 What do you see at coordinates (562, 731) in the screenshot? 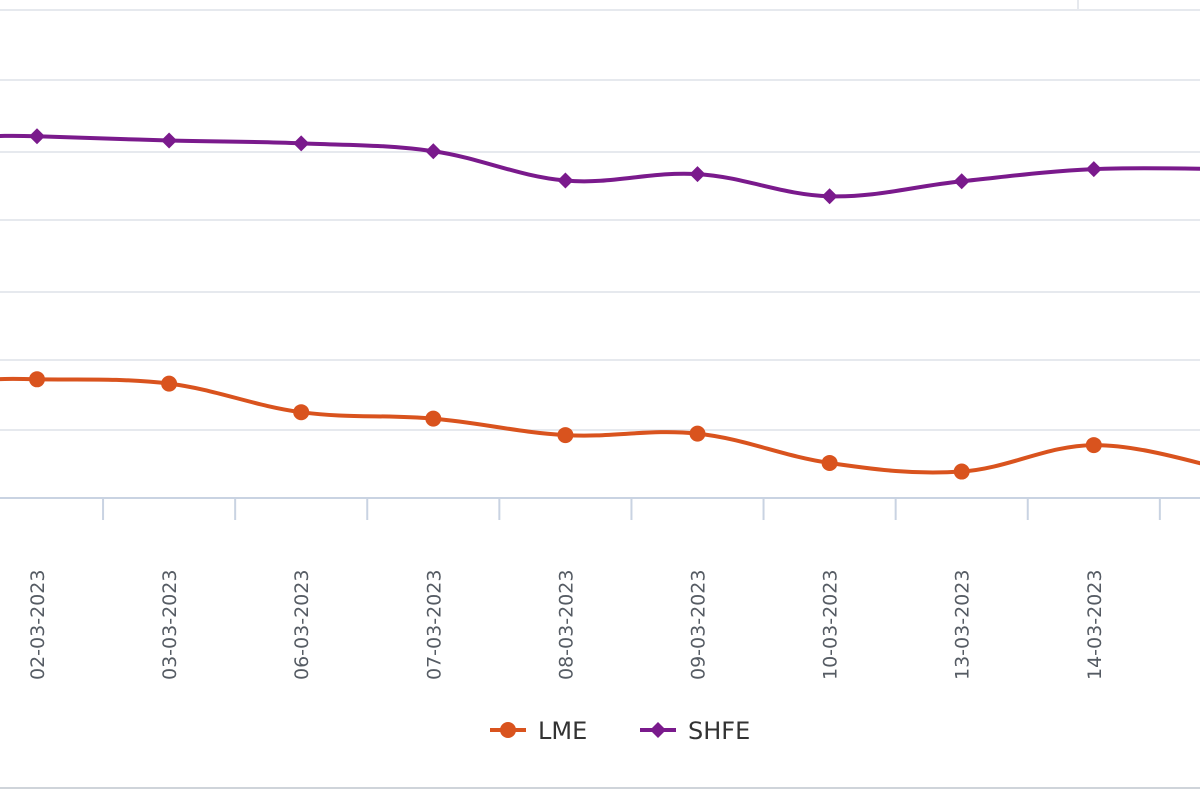
I see `legend-label: LME` at bounding box center [562, 731].